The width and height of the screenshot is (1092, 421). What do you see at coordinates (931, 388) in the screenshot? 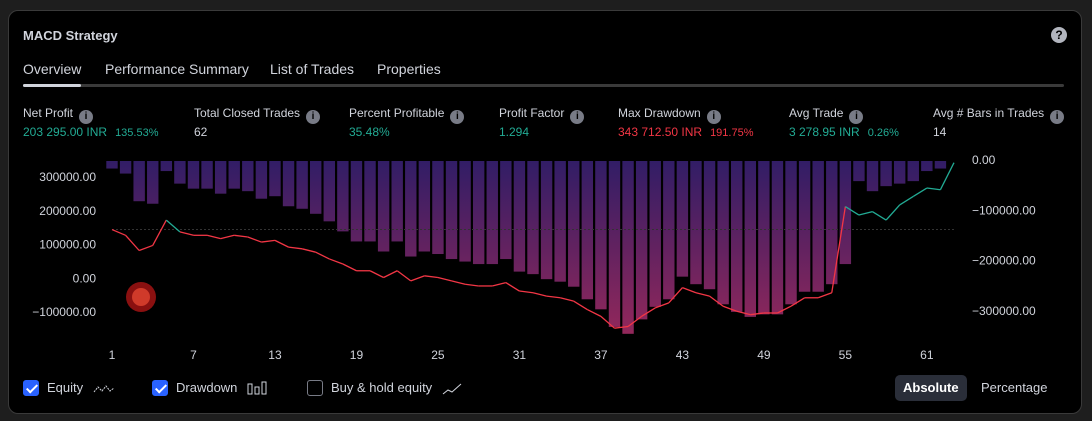
I see `absolute-button: Absolute` at bounding box center [931, 388].